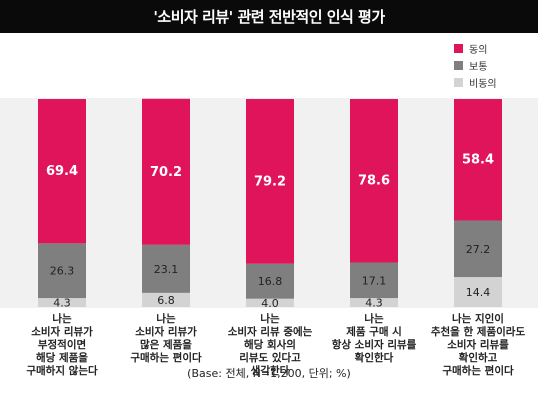 The width and height of the screenshot is (538, 417). I want to click on bar-segment-5-agree, so click(478, 160).